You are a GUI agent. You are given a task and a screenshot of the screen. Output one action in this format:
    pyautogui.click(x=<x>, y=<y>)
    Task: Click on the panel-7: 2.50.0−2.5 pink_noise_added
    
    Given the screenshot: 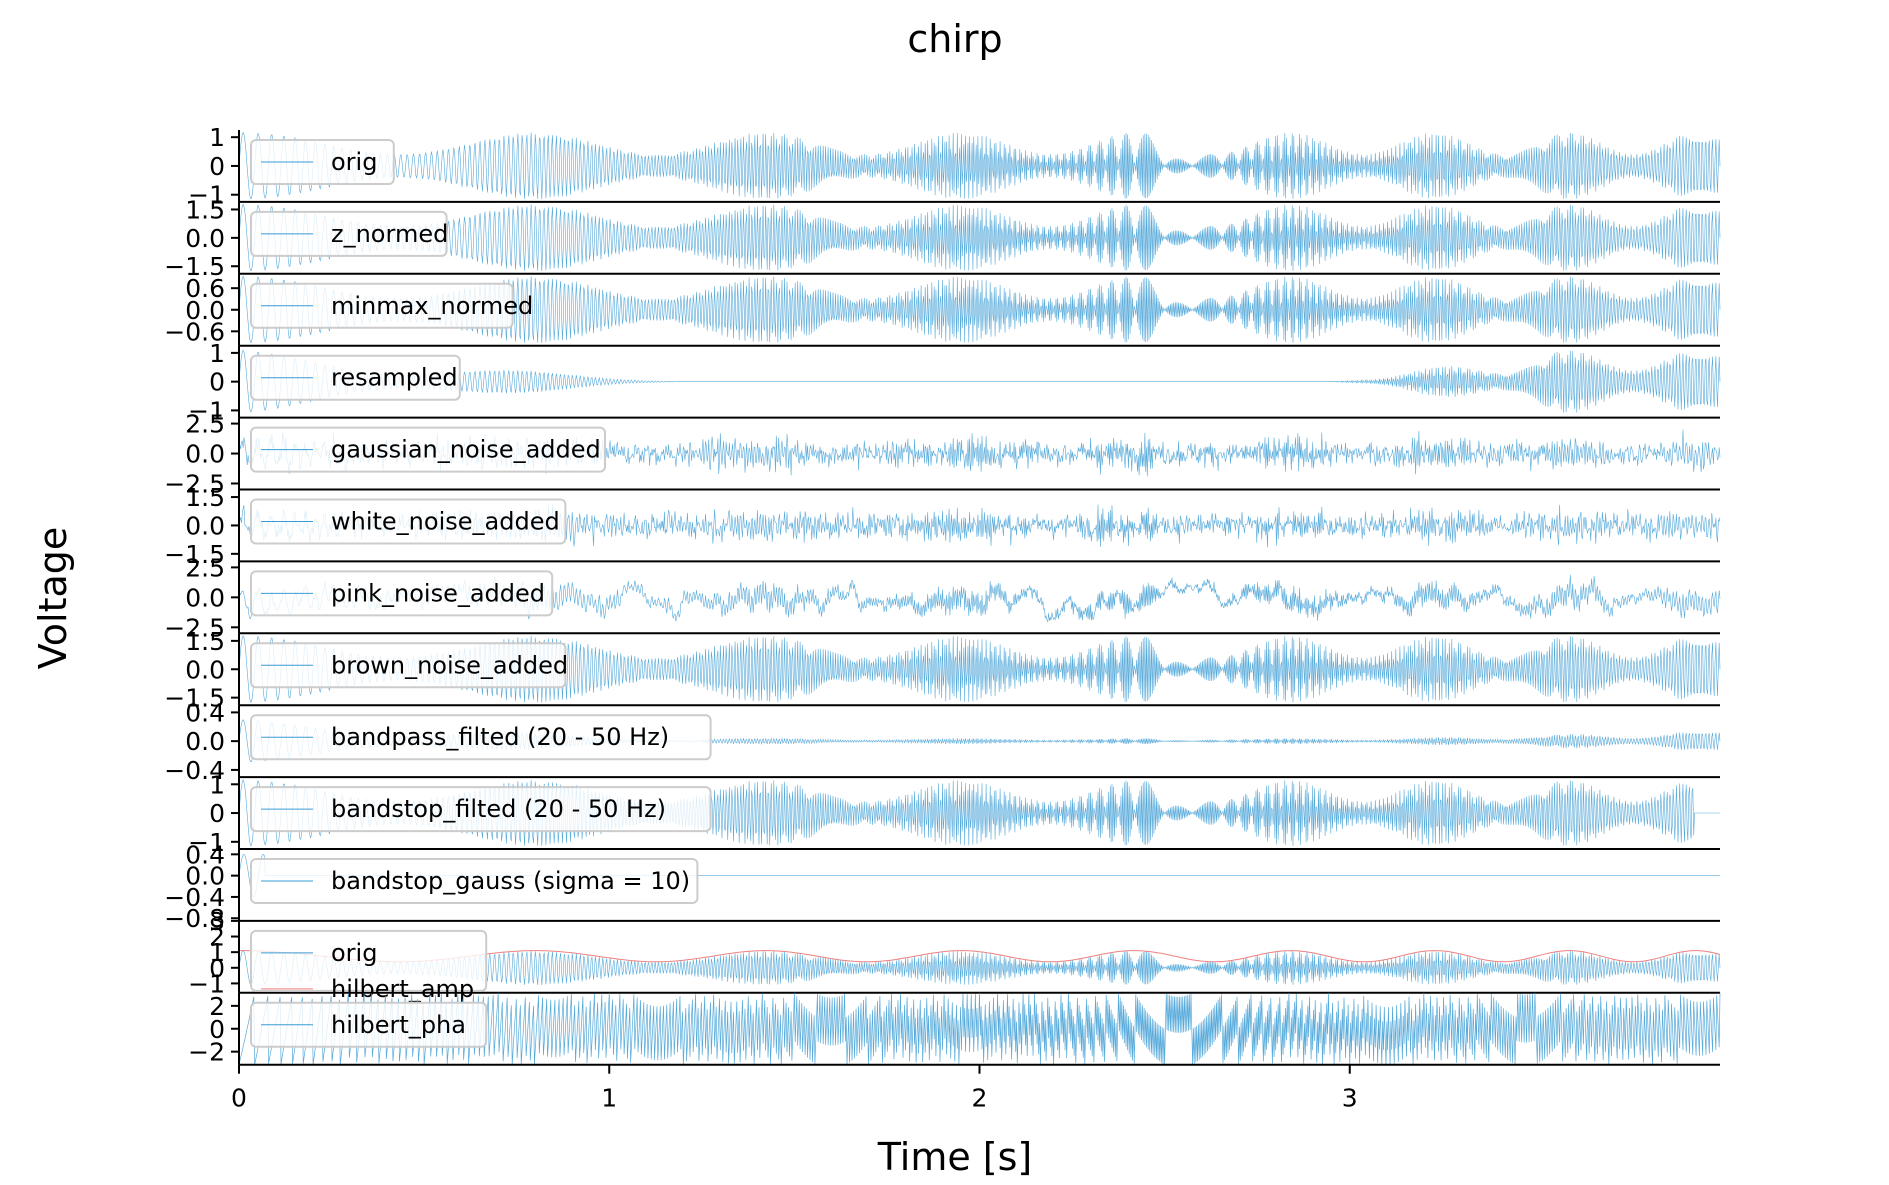 What is the action you would take?
    pyautogui.click(x=942, y=597)
    